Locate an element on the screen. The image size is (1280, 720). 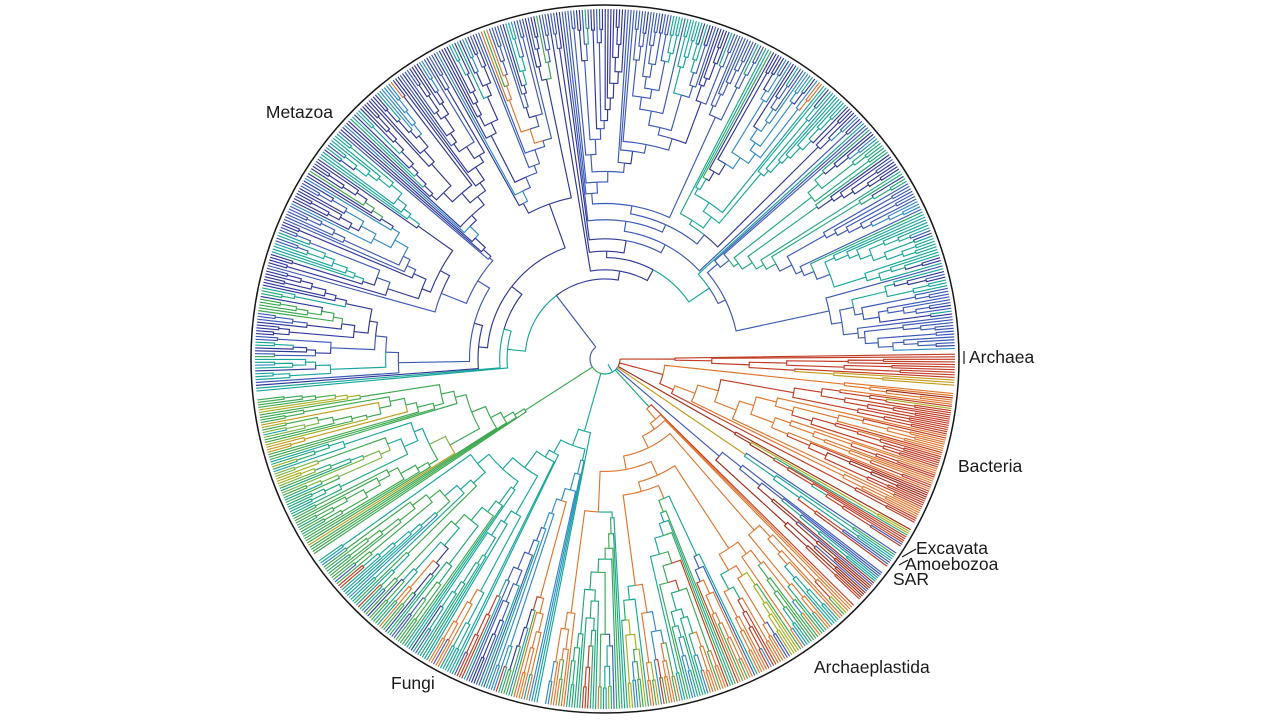
root-links is located at coordinates (635, 376).